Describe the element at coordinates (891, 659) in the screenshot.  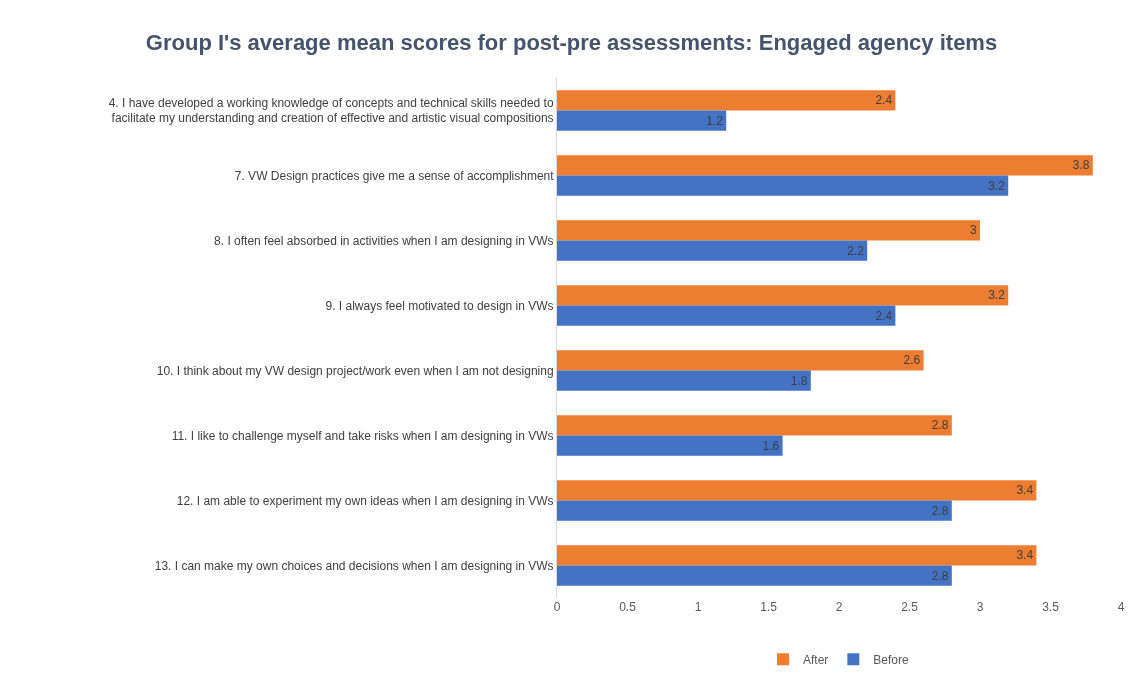
I see `legend-label: Before` at that location.